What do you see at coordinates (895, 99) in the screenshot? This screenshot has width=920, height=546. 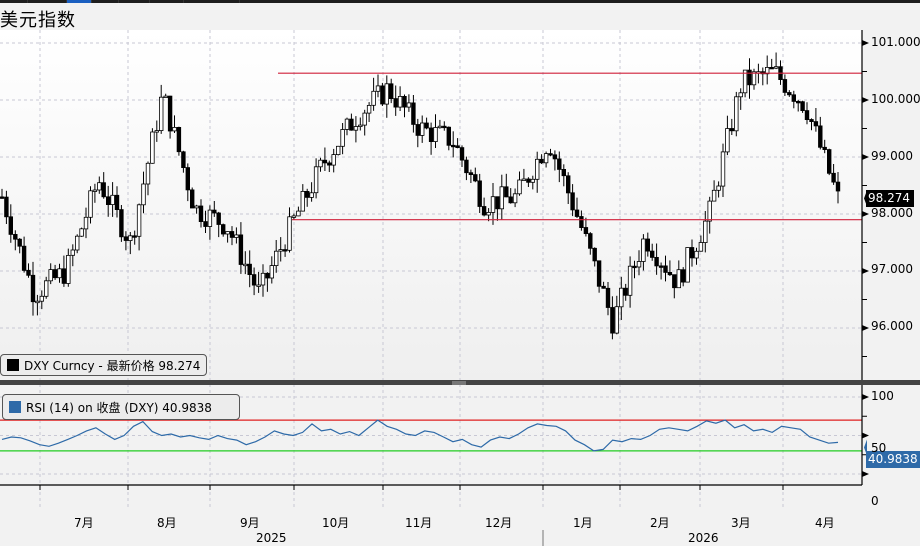 I see `y-tick-label: 100.000` at bounding box center [895, 99].